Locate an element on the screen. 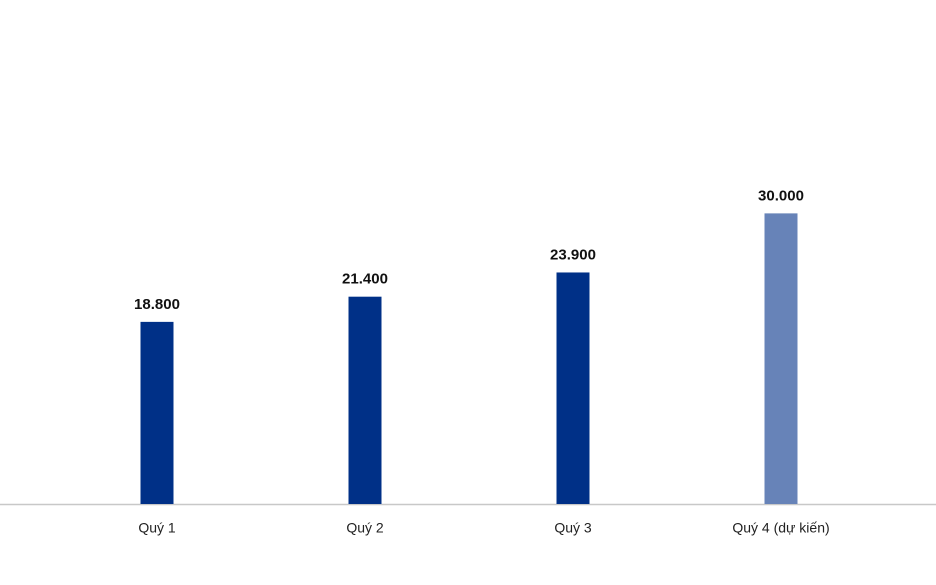 The width and height of the screenshot is (936, 585). value-label: 21.400 is located at coordinates (365, 279).